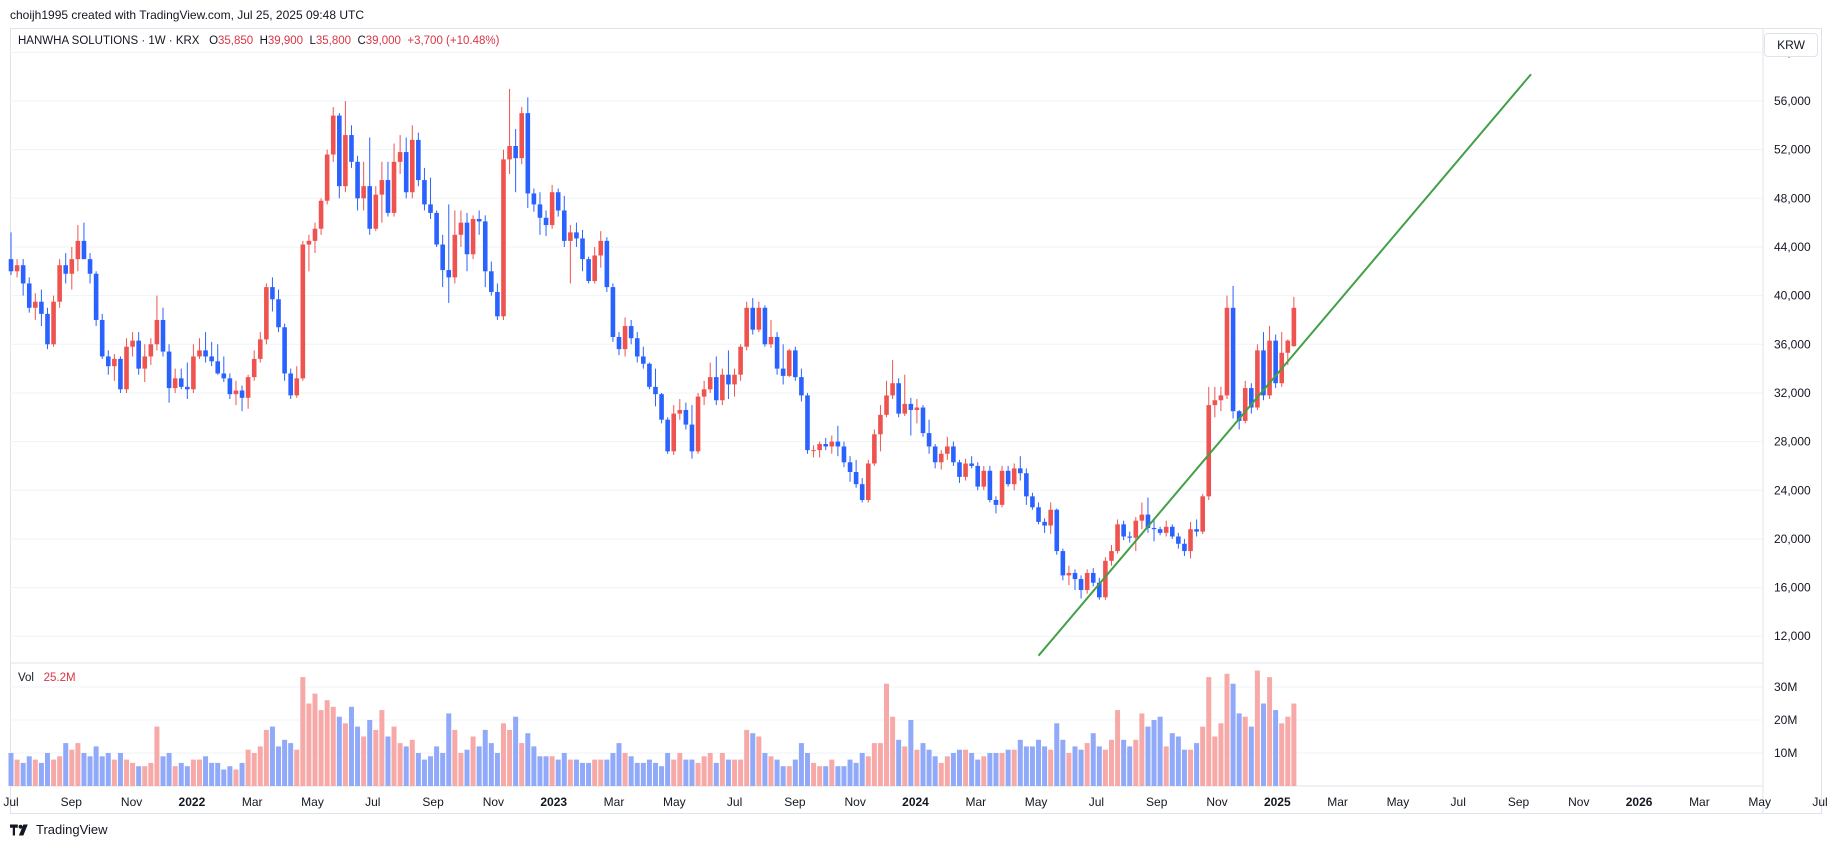 The width and height of the screenshot is (1835, 850). Describe the element at coordinates (1792, 296) in the screenshot. I see `price-tick-label: 40,000` at that location.